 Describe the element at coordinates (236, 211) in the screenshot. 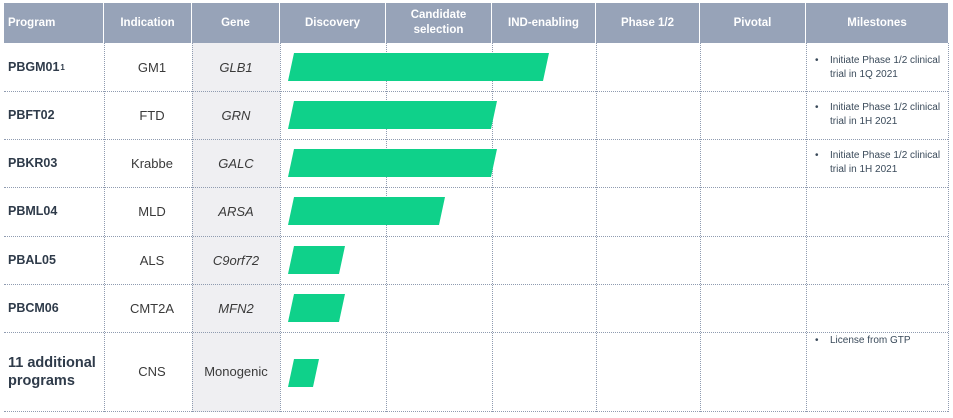

I see `gene: ARSA` at that location.